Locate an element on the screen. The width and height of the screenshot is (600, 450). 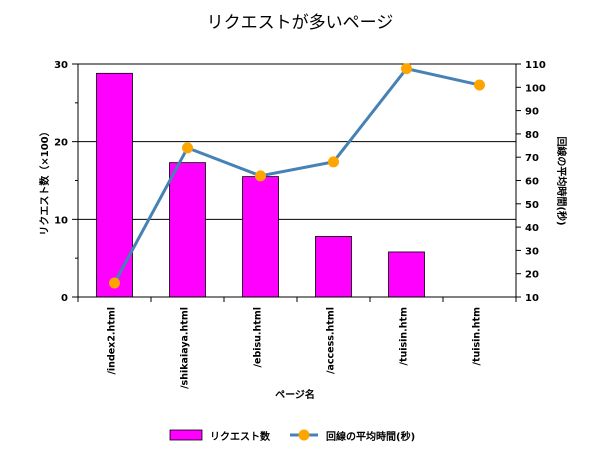
right-axis-tick-label: 20 is located at coordinates (532, 275).